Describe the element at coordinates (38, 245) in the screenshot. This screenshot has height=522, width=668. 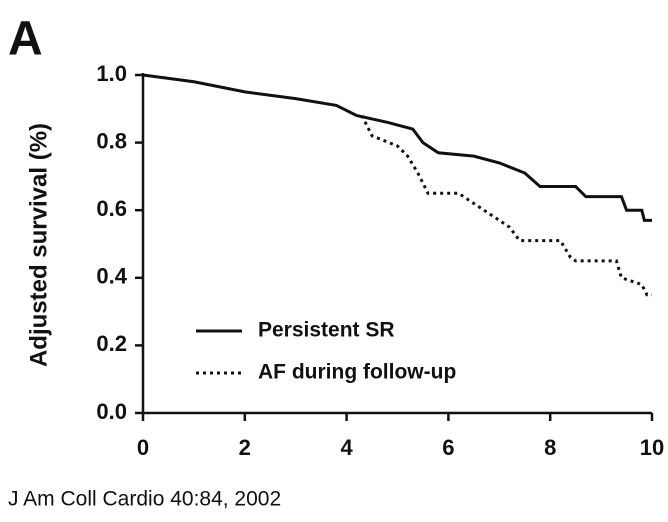
I see `y-axis-title: Adjusted survival (%)` at that location.